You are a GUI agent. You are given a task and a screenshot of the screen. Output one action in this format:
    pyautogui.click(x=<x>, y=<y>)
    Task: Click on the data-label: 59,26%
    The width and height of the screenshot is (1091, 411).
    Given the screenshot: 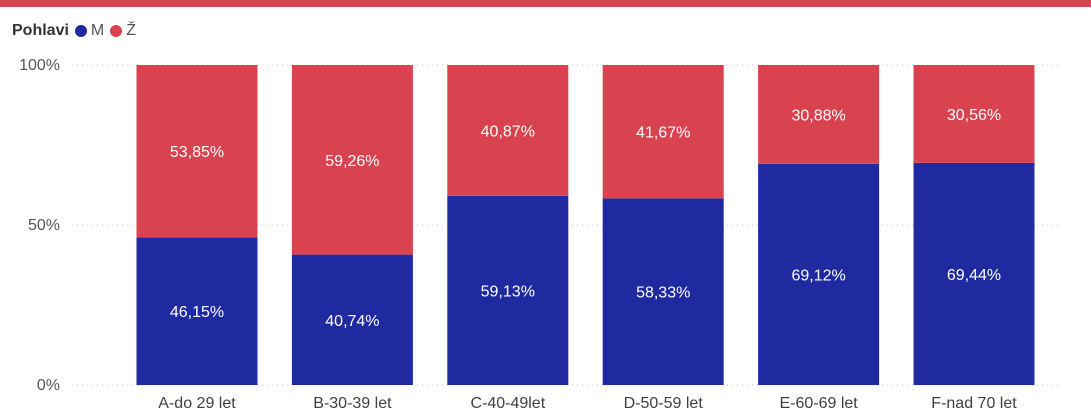 What is the action you would take?
    pyautogui.click(x=352, y=161)
    